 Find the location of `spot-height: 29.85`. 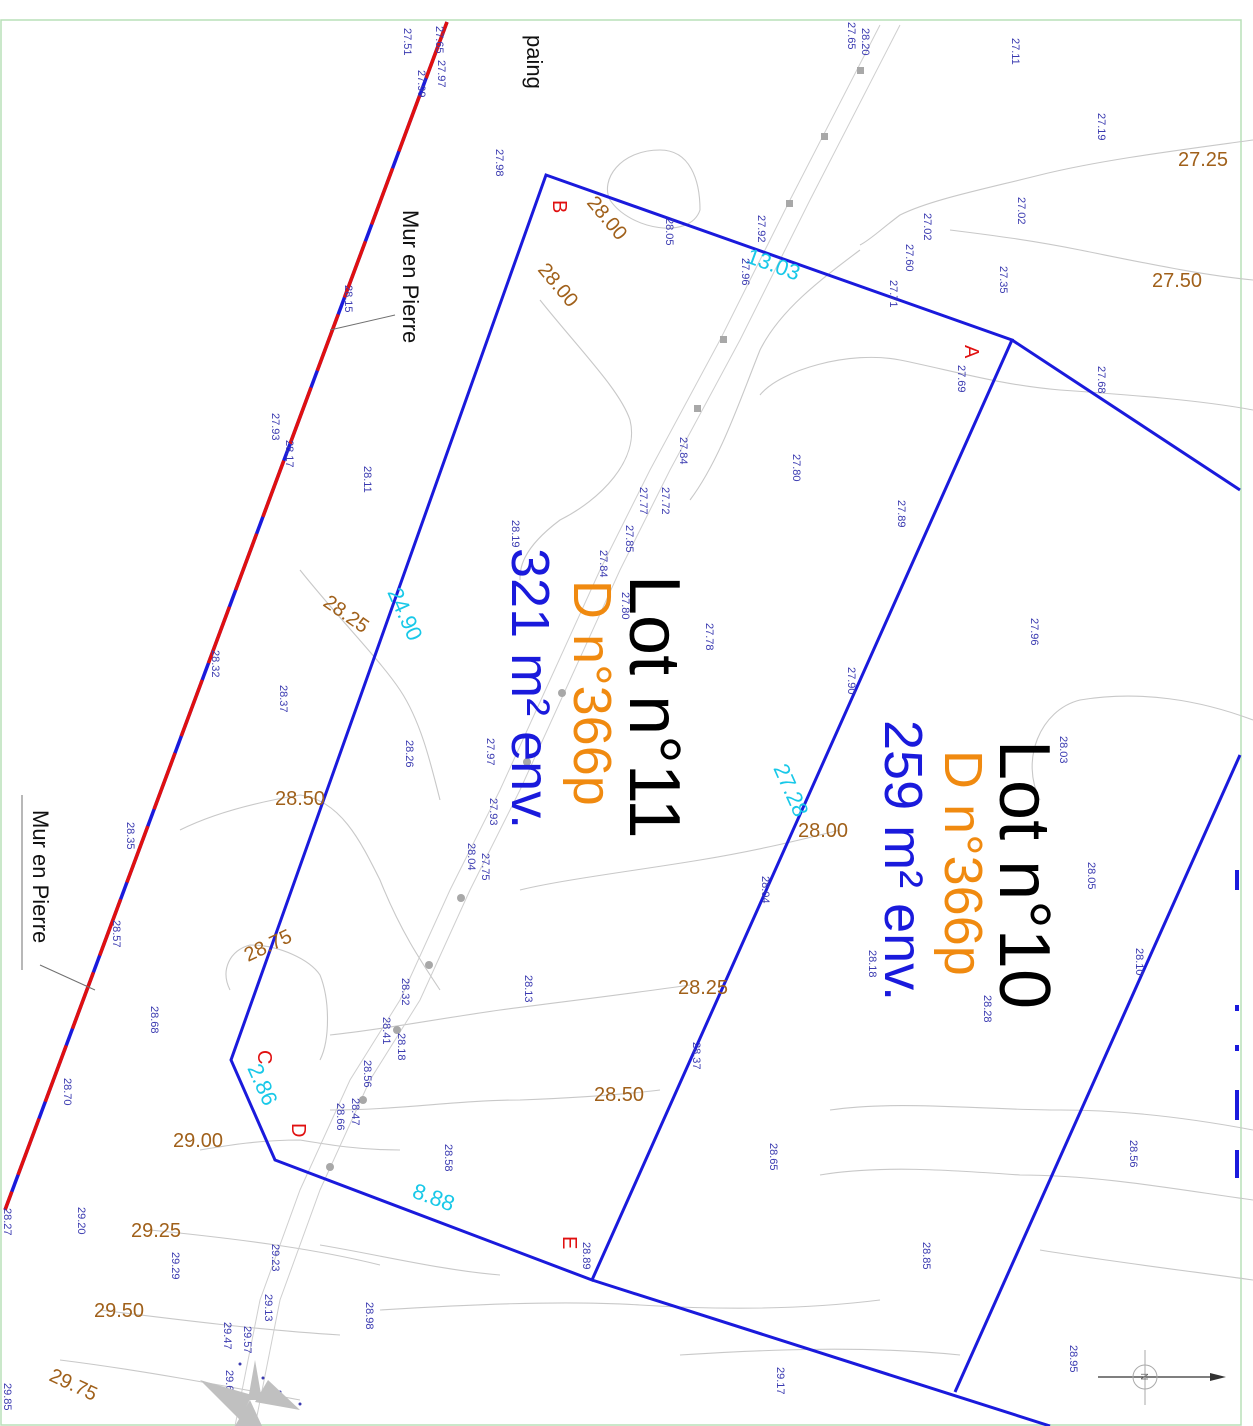

spot-height: 29.85 is located at coordinates (7, 1397).